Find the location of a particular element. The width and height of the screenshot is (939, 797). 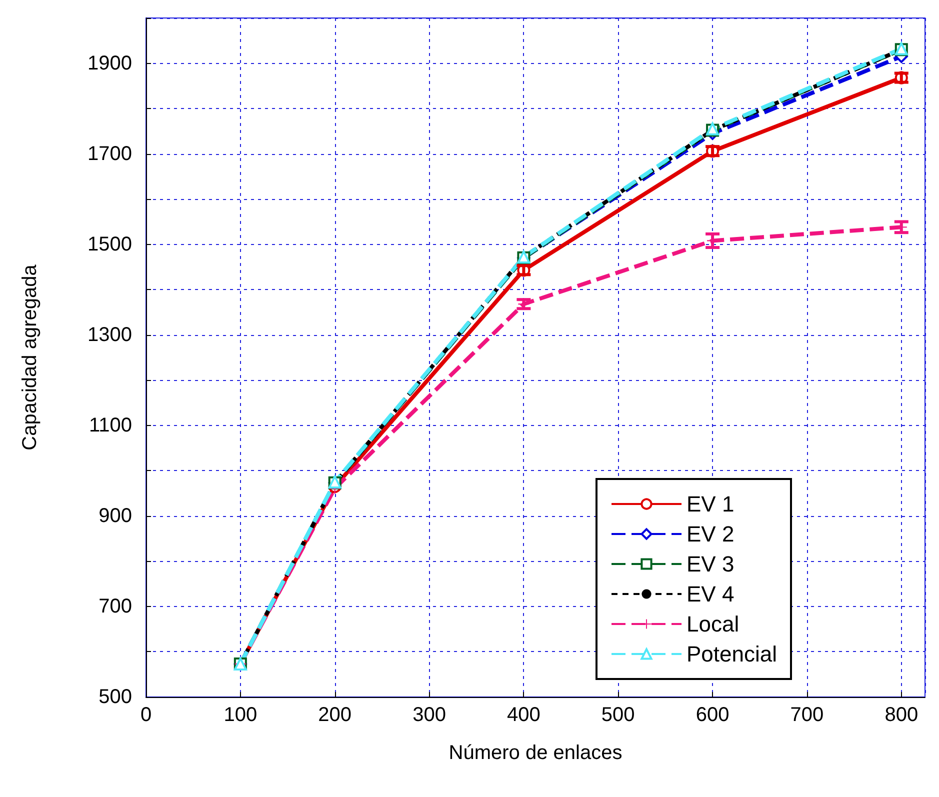

y-tick-label: 1500 is located at coordinates (110, 244).